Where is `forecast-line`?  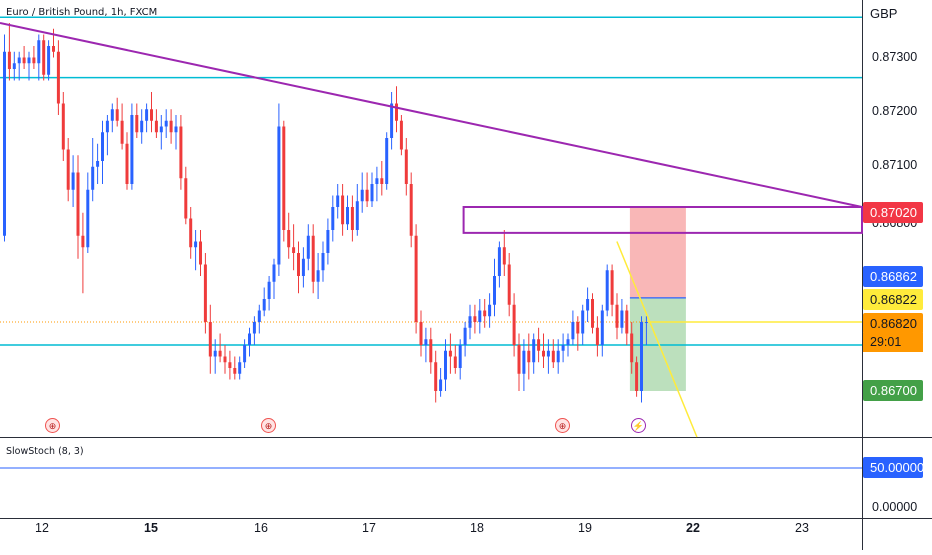
forecast-line is located at coordinates (657, 339).